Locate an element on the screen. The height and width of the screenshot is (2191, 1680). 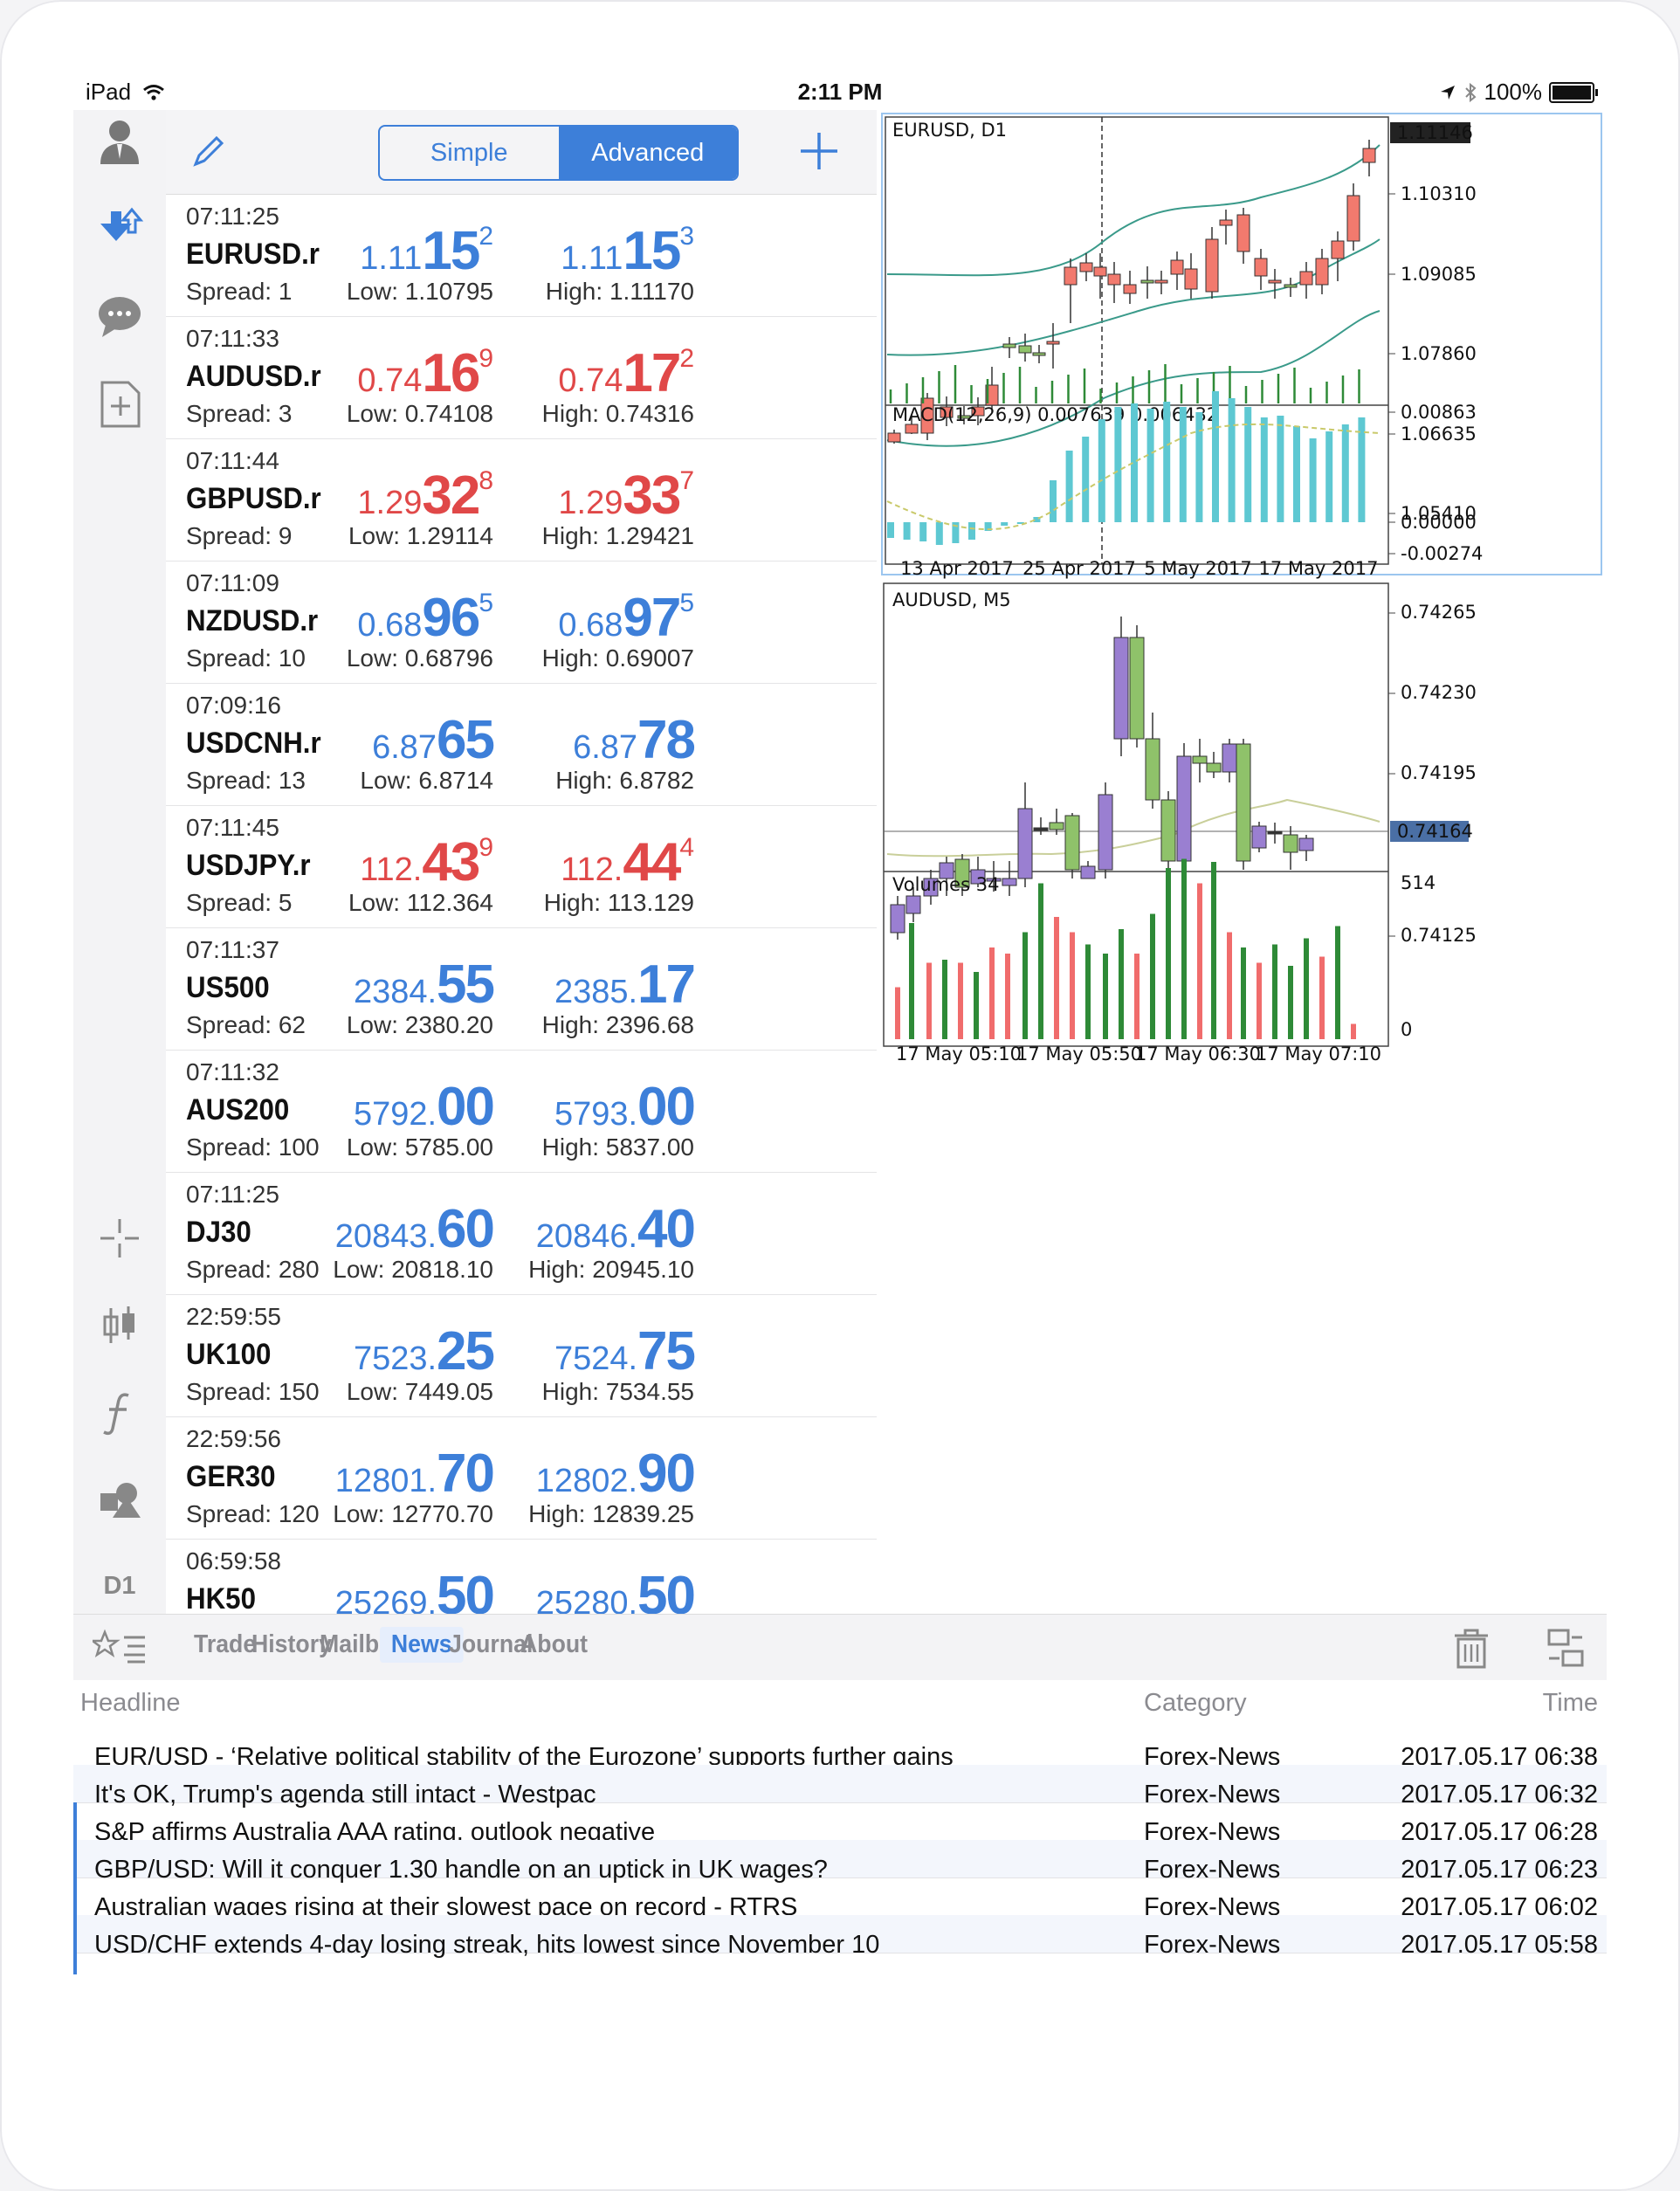
chart-type-candles-icon is located at coordinates (119, 1326).